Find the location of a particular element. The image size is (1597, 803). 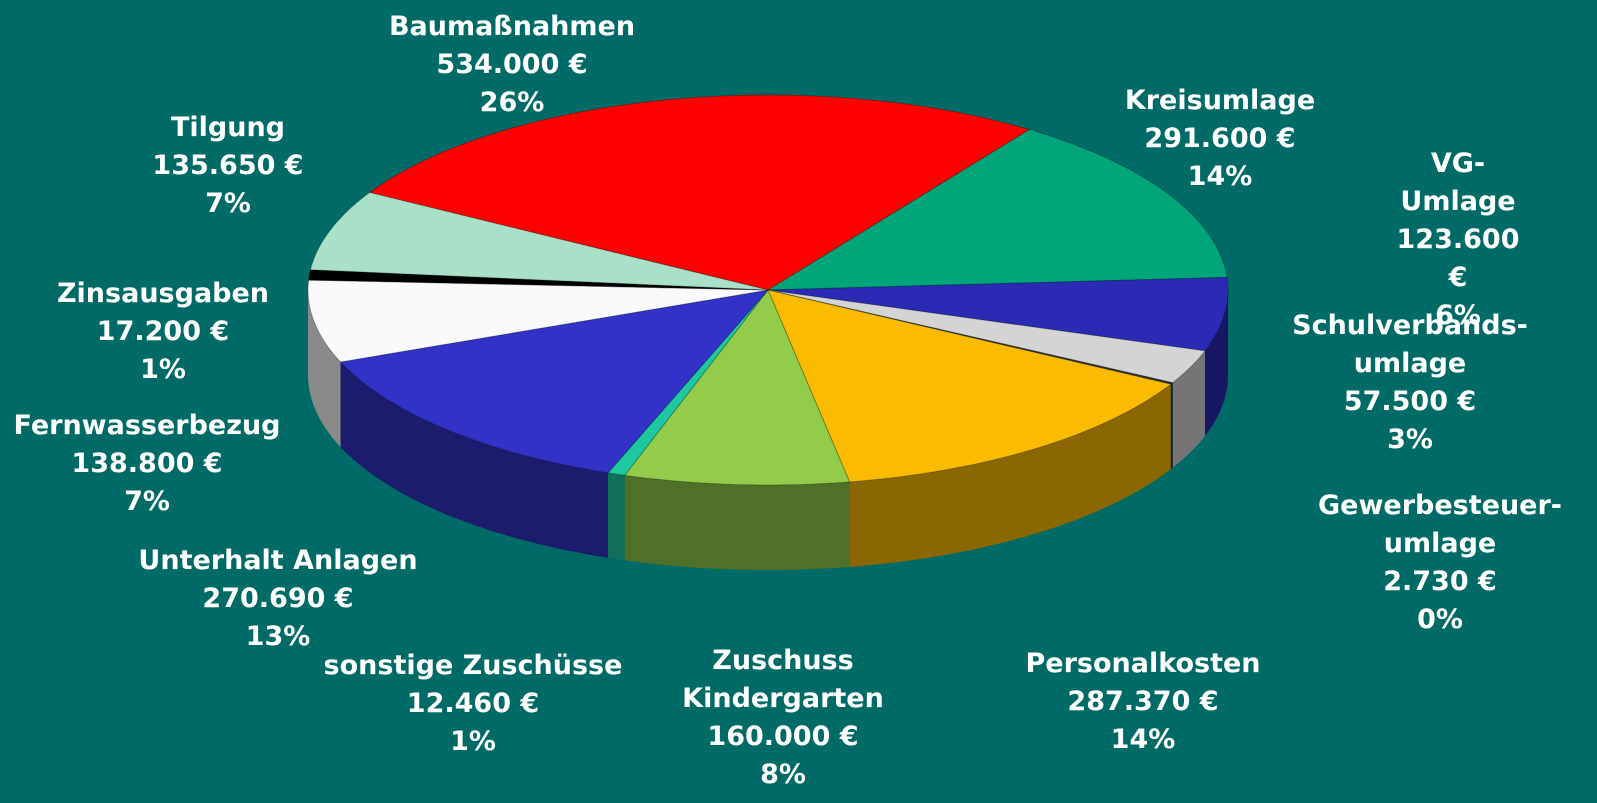

category-label: Gewerbesteuer- umlage is located at coordinates (1440, 524).